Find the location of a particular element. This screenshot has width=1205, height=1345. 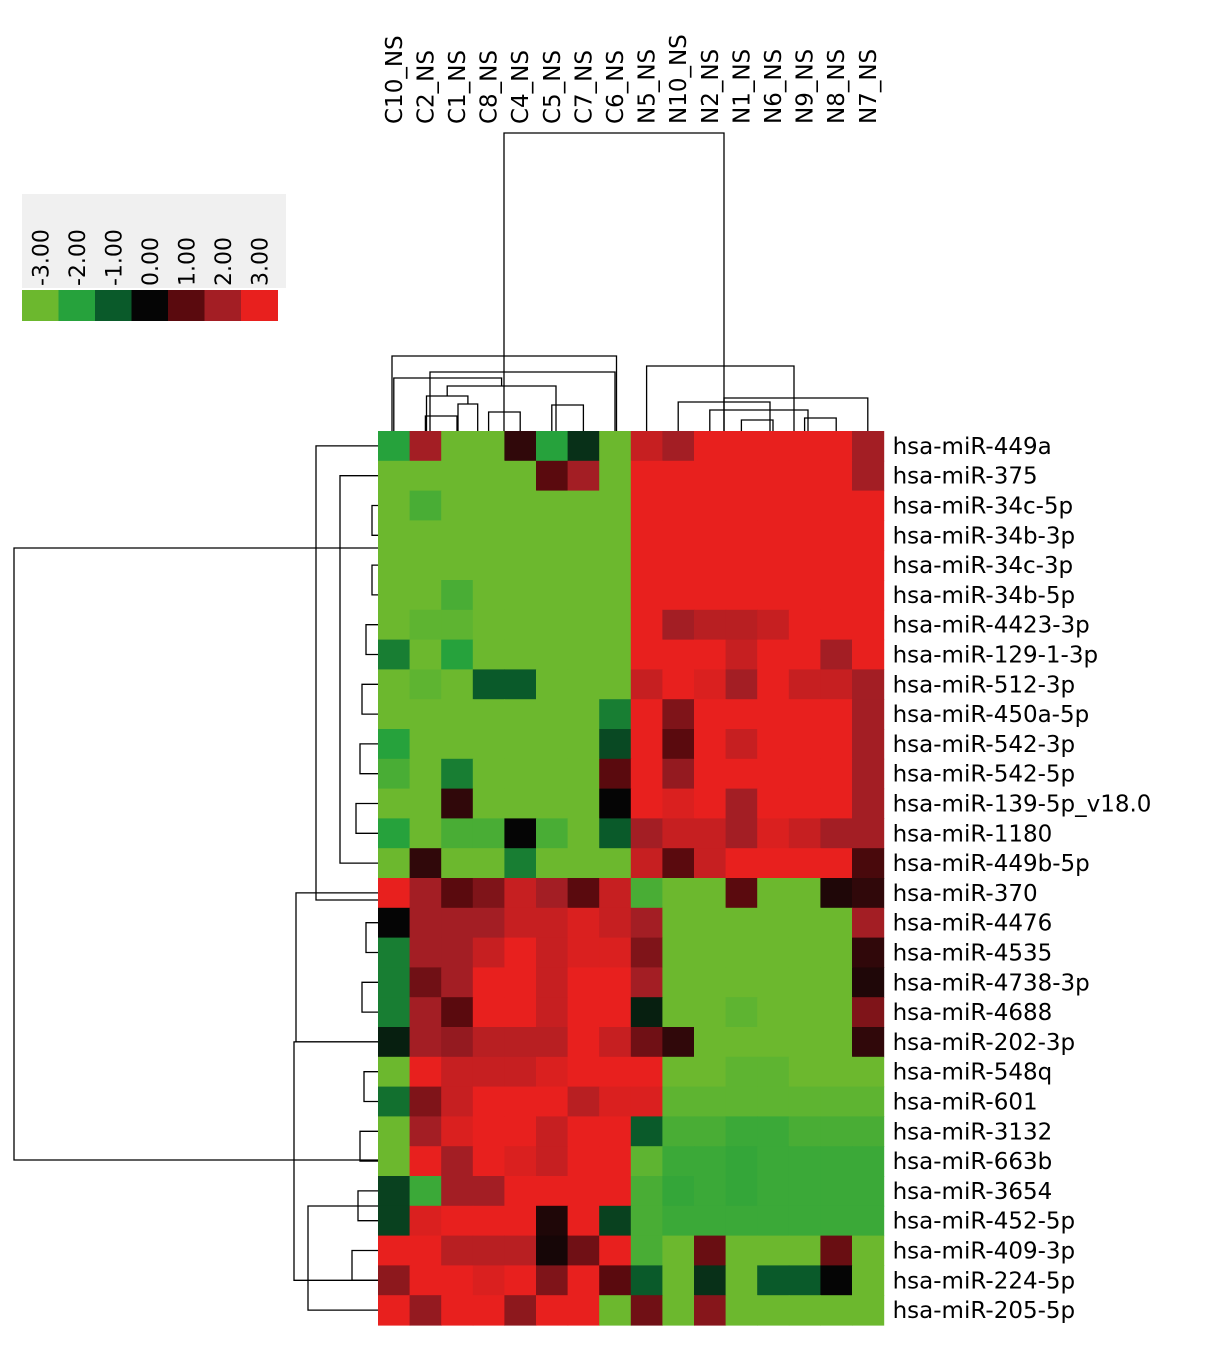

column-label: N6_NS is located at coordinates (774, 86).